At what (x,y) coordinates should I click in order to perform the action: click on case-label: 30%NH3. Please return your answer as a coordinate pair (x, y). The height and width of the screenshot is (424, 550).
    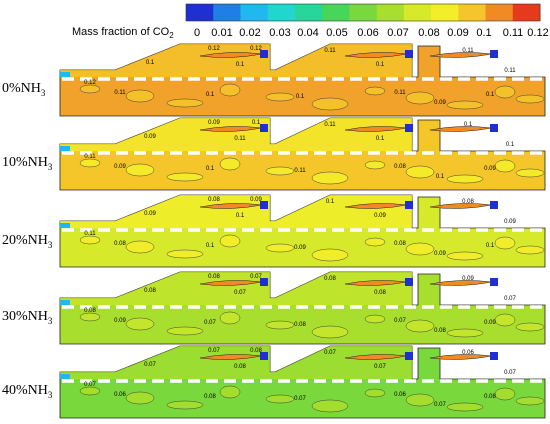
    Looking at the image, I should click on (27, 317).